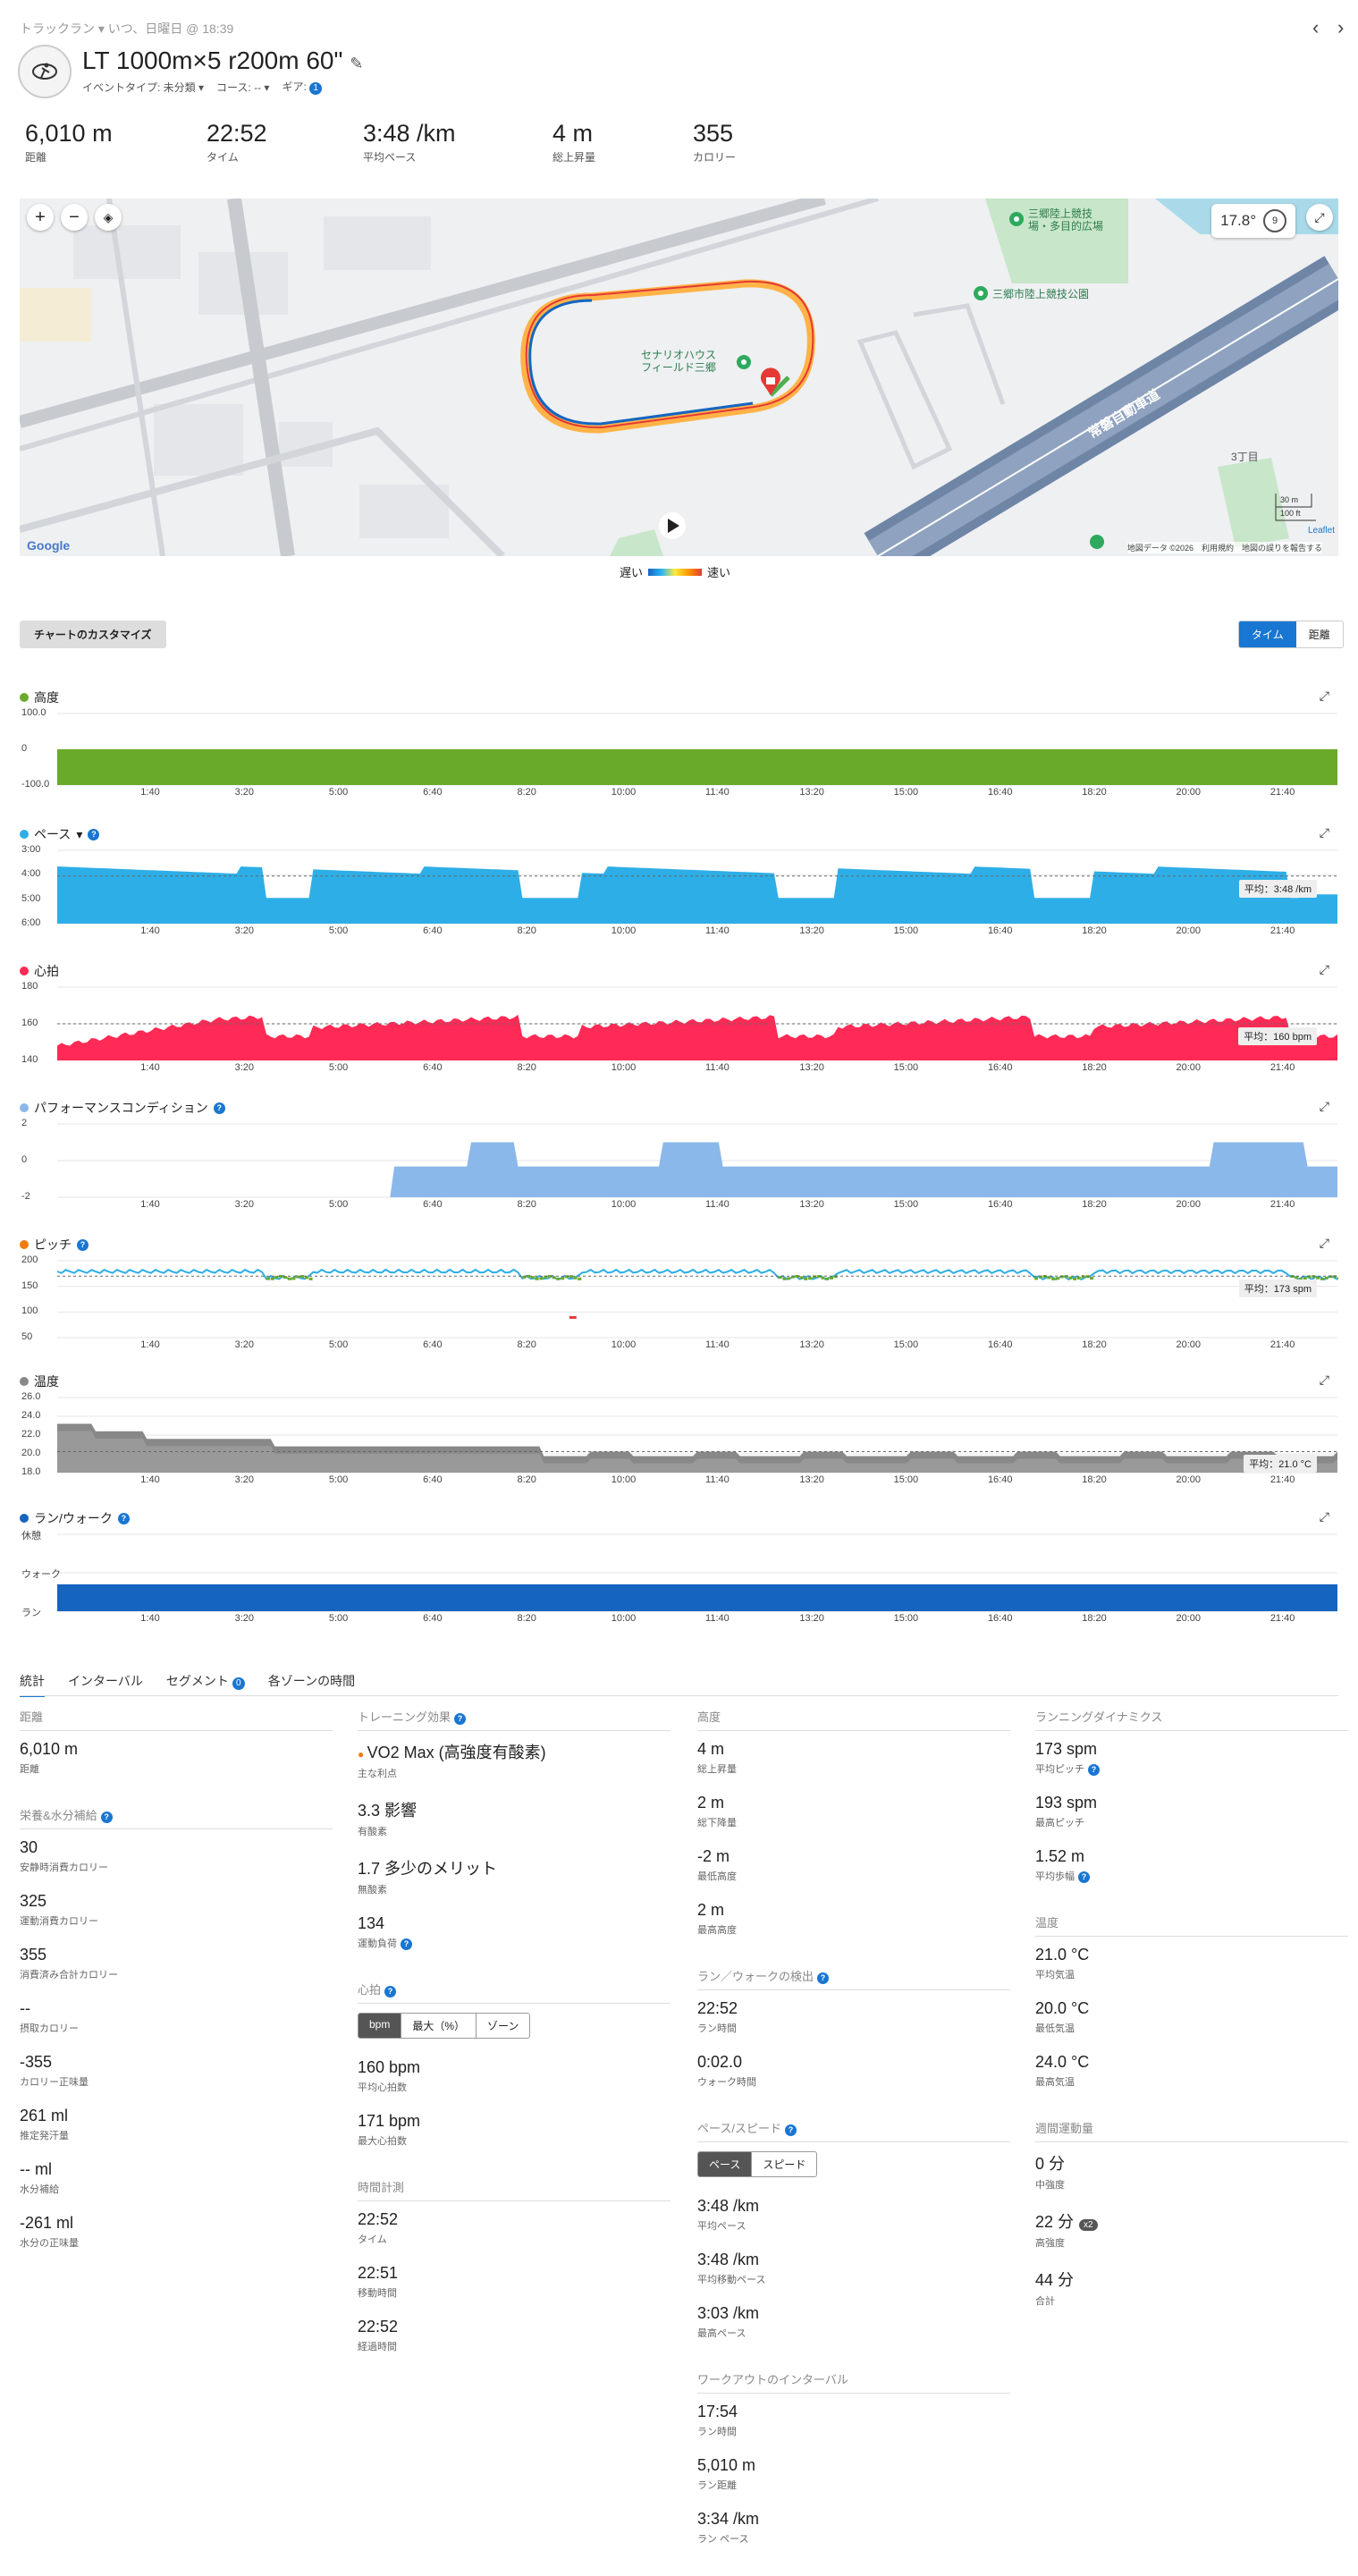 The height and width of the screenshot is (2576, 1358). What do you see at coordinates (143, 87) in the screenshot?
I see `event-type-select: イベントタイプ: 未分類 ▾` at bounding box center [143, 87].